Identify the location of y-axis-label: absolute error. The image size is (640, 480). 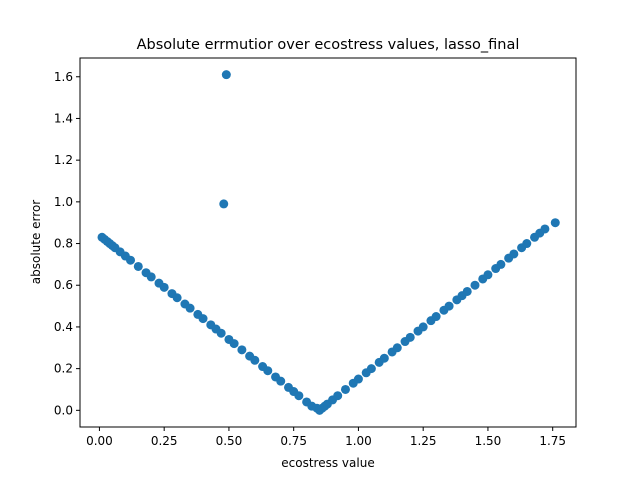
(36, 242).